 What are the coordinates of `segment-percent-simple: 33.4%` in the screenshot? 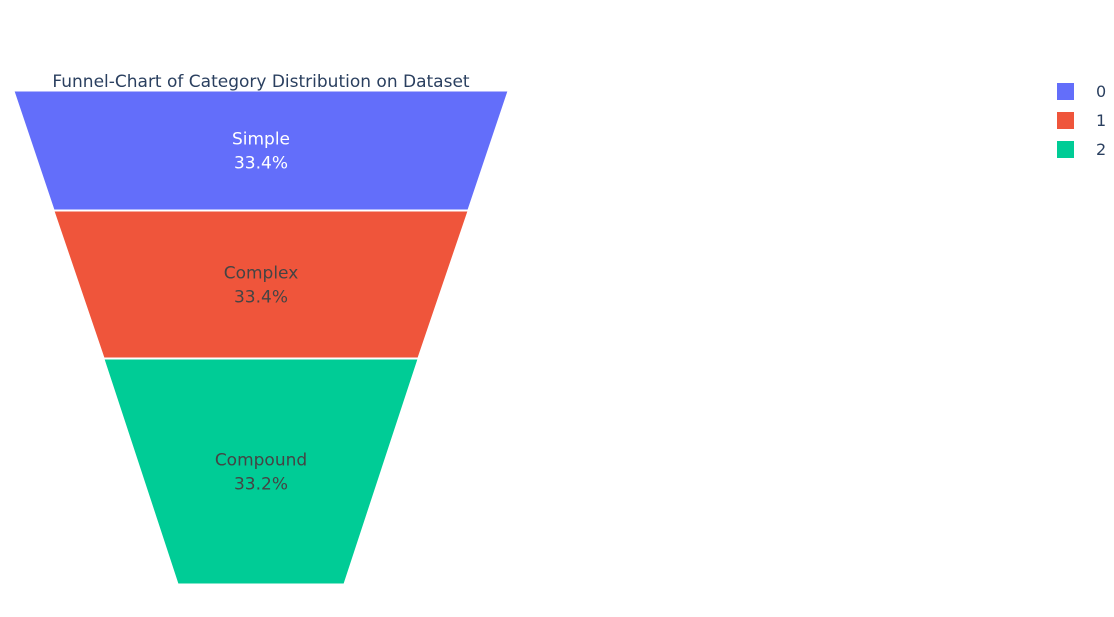 It's located at (261, 164).